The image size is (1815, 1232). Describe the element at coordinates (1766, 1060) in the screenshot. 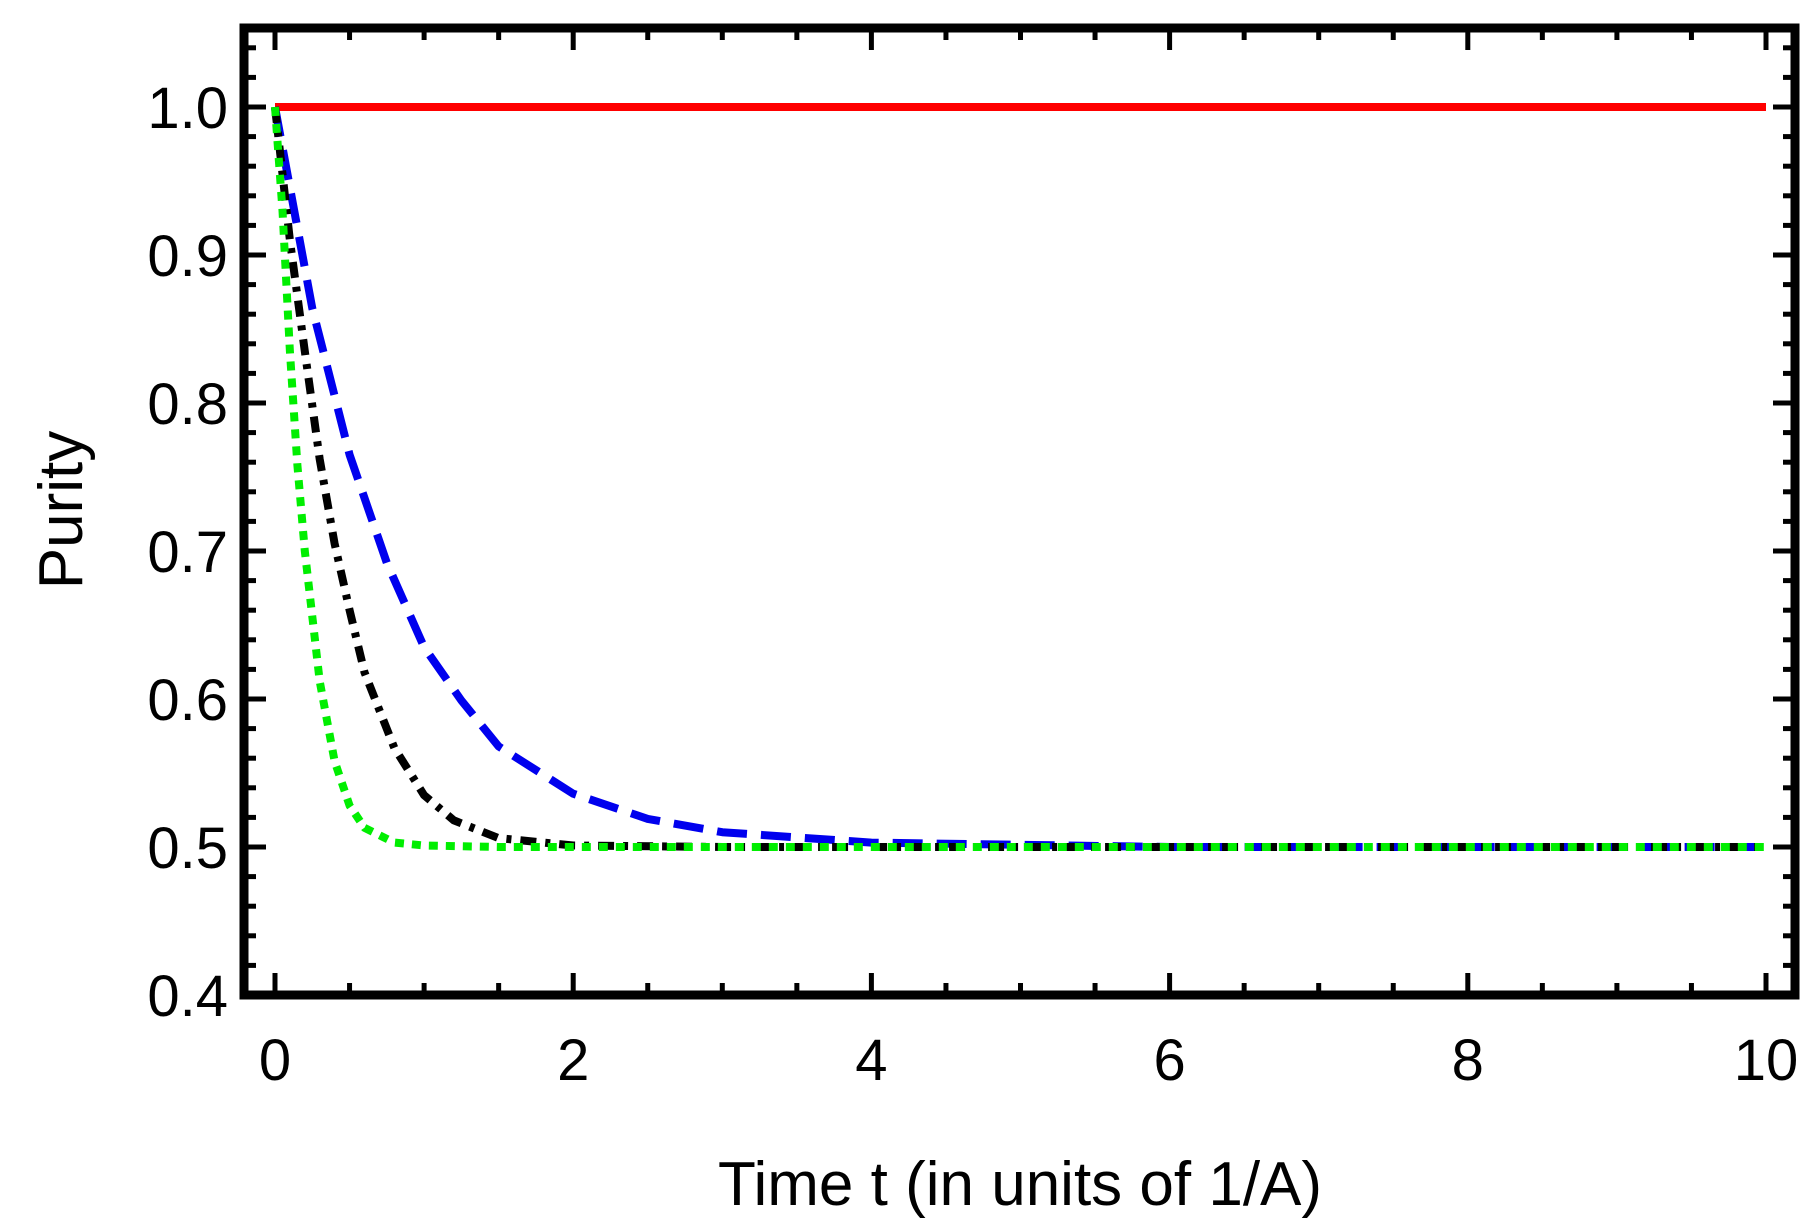

I see `x-tick-label: 10` at that location.